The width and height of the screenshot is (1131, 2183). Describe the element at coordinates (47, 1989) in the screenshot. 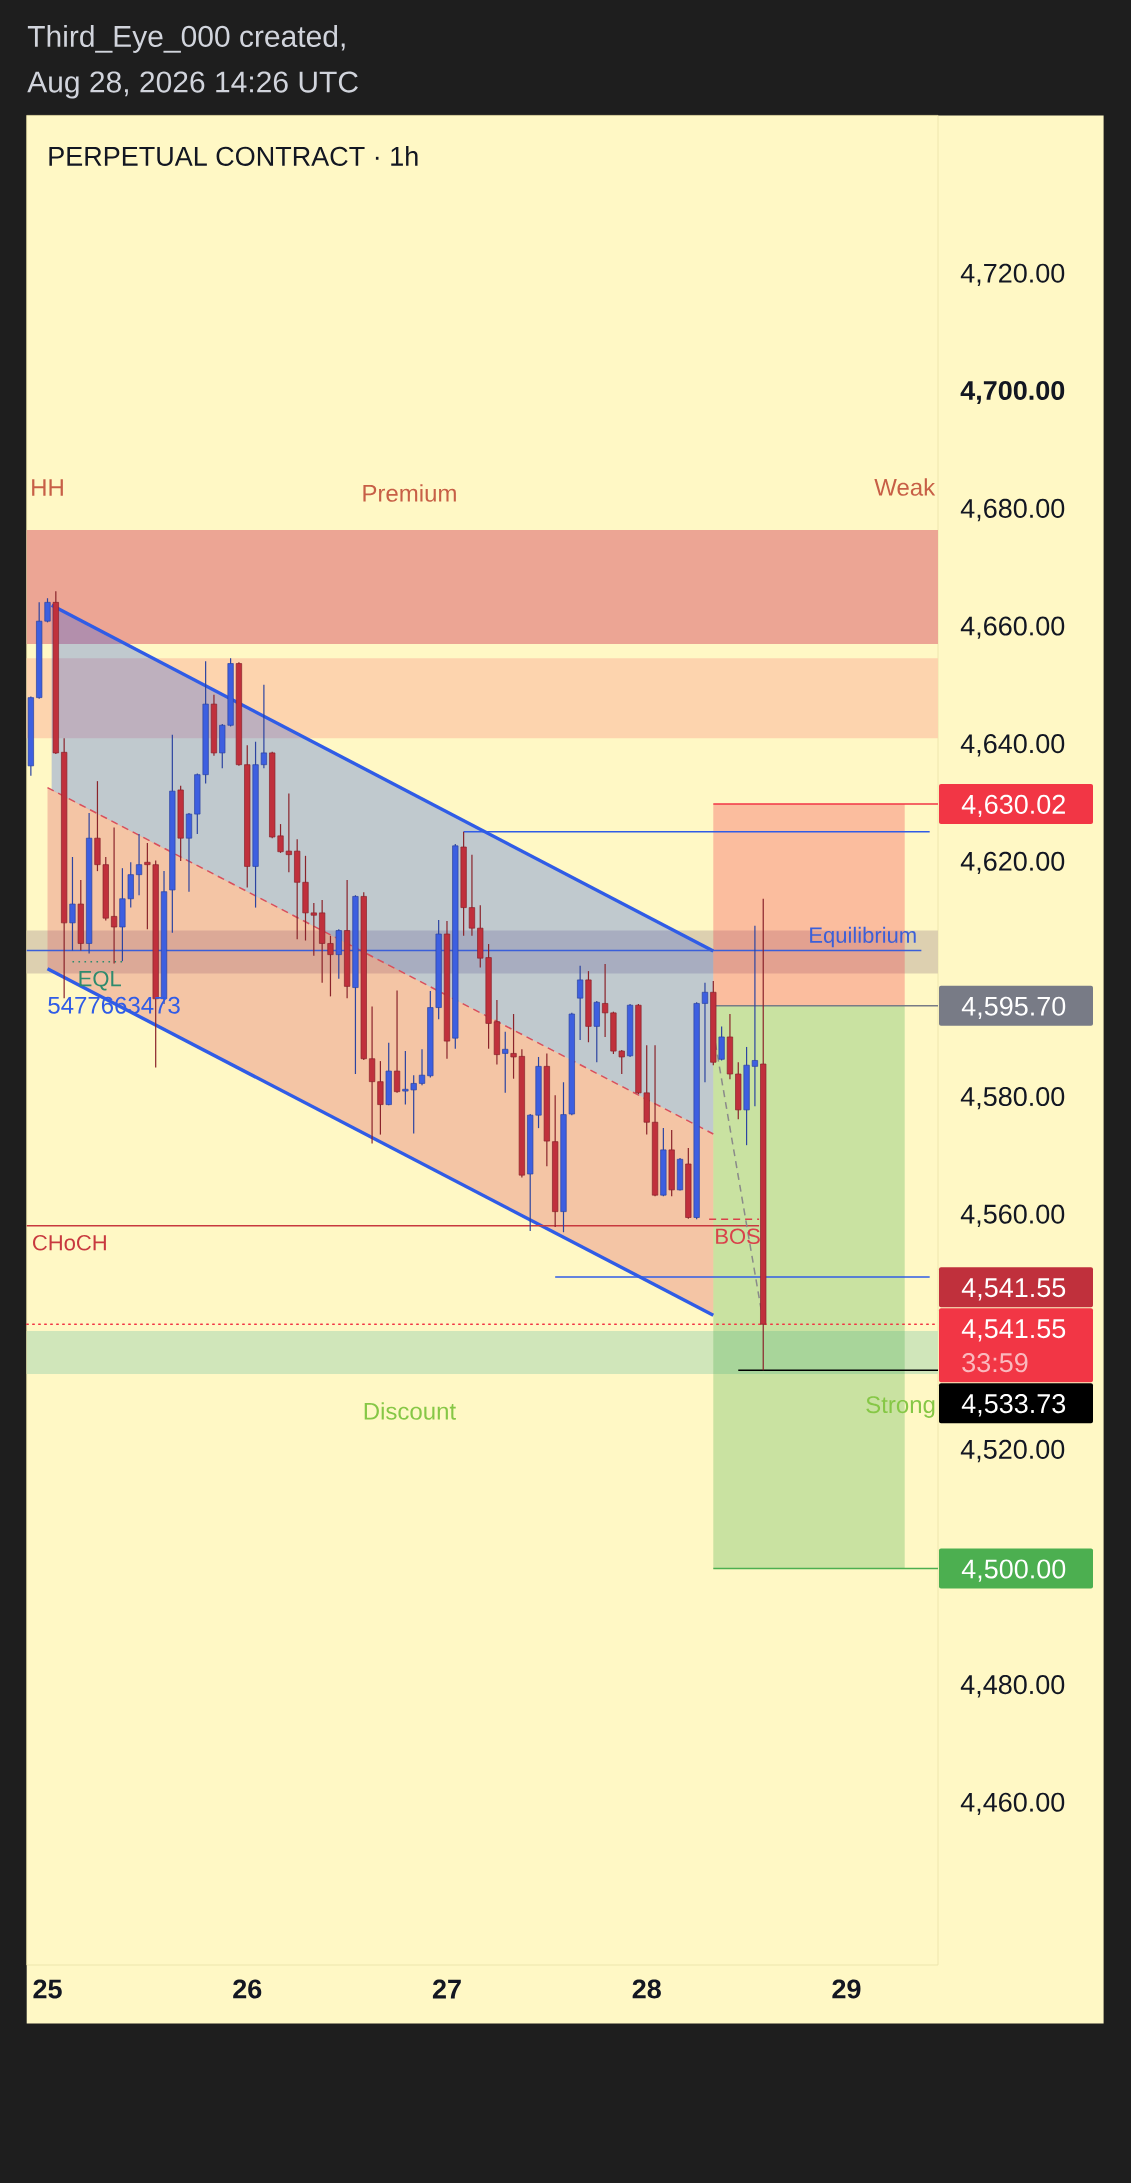

I see `x-tick-label: 25` at that location.